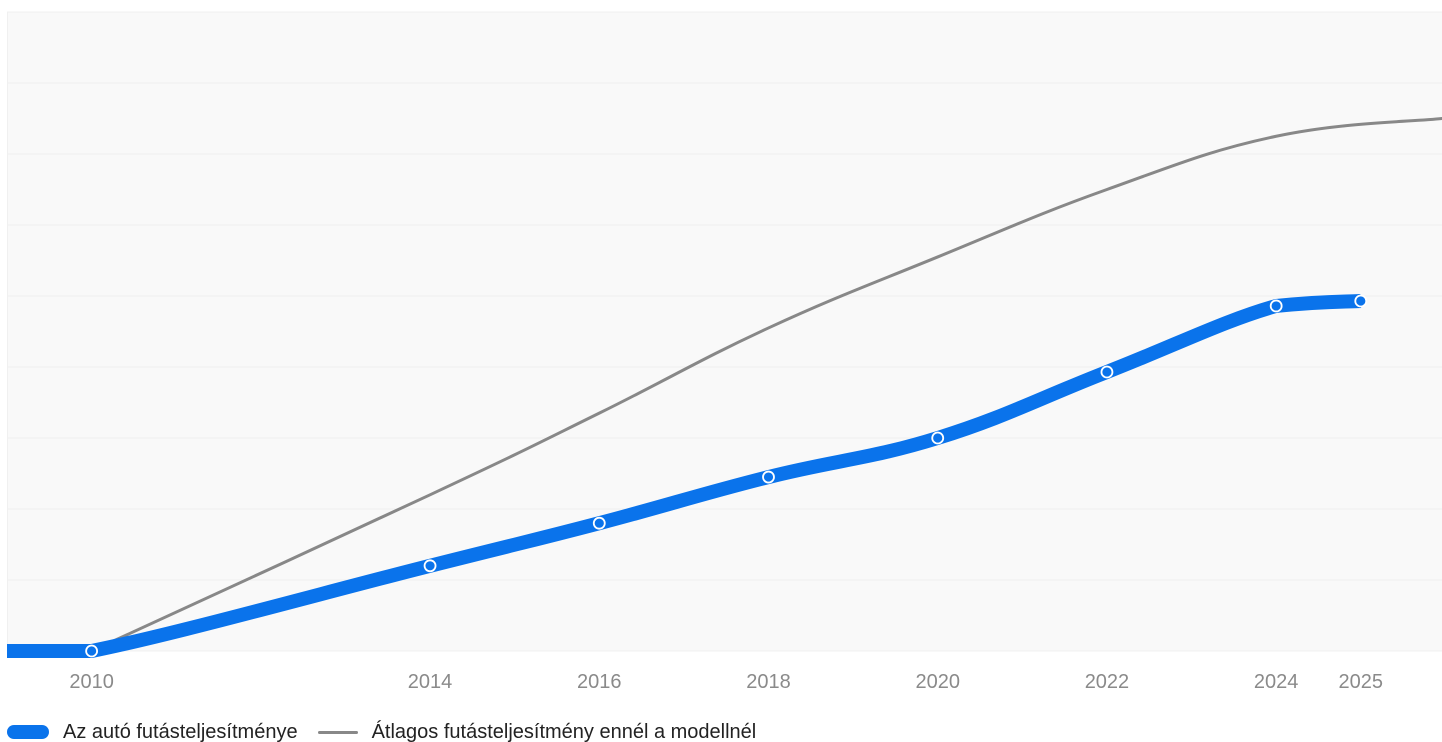 The width and height of the screenshot is (1442, 742). I want to click on data-point-2024, so click(1276, 306).